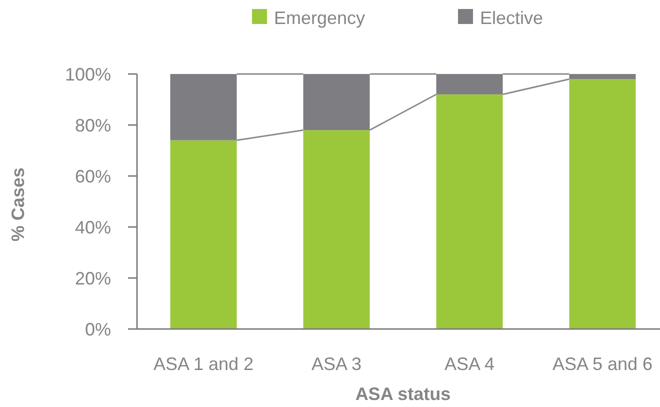 This screenshot has width=660, height=407. Describe the element at coordinates (320, 18) in the screenshot. I see `legend-label: Emergency` at that location.